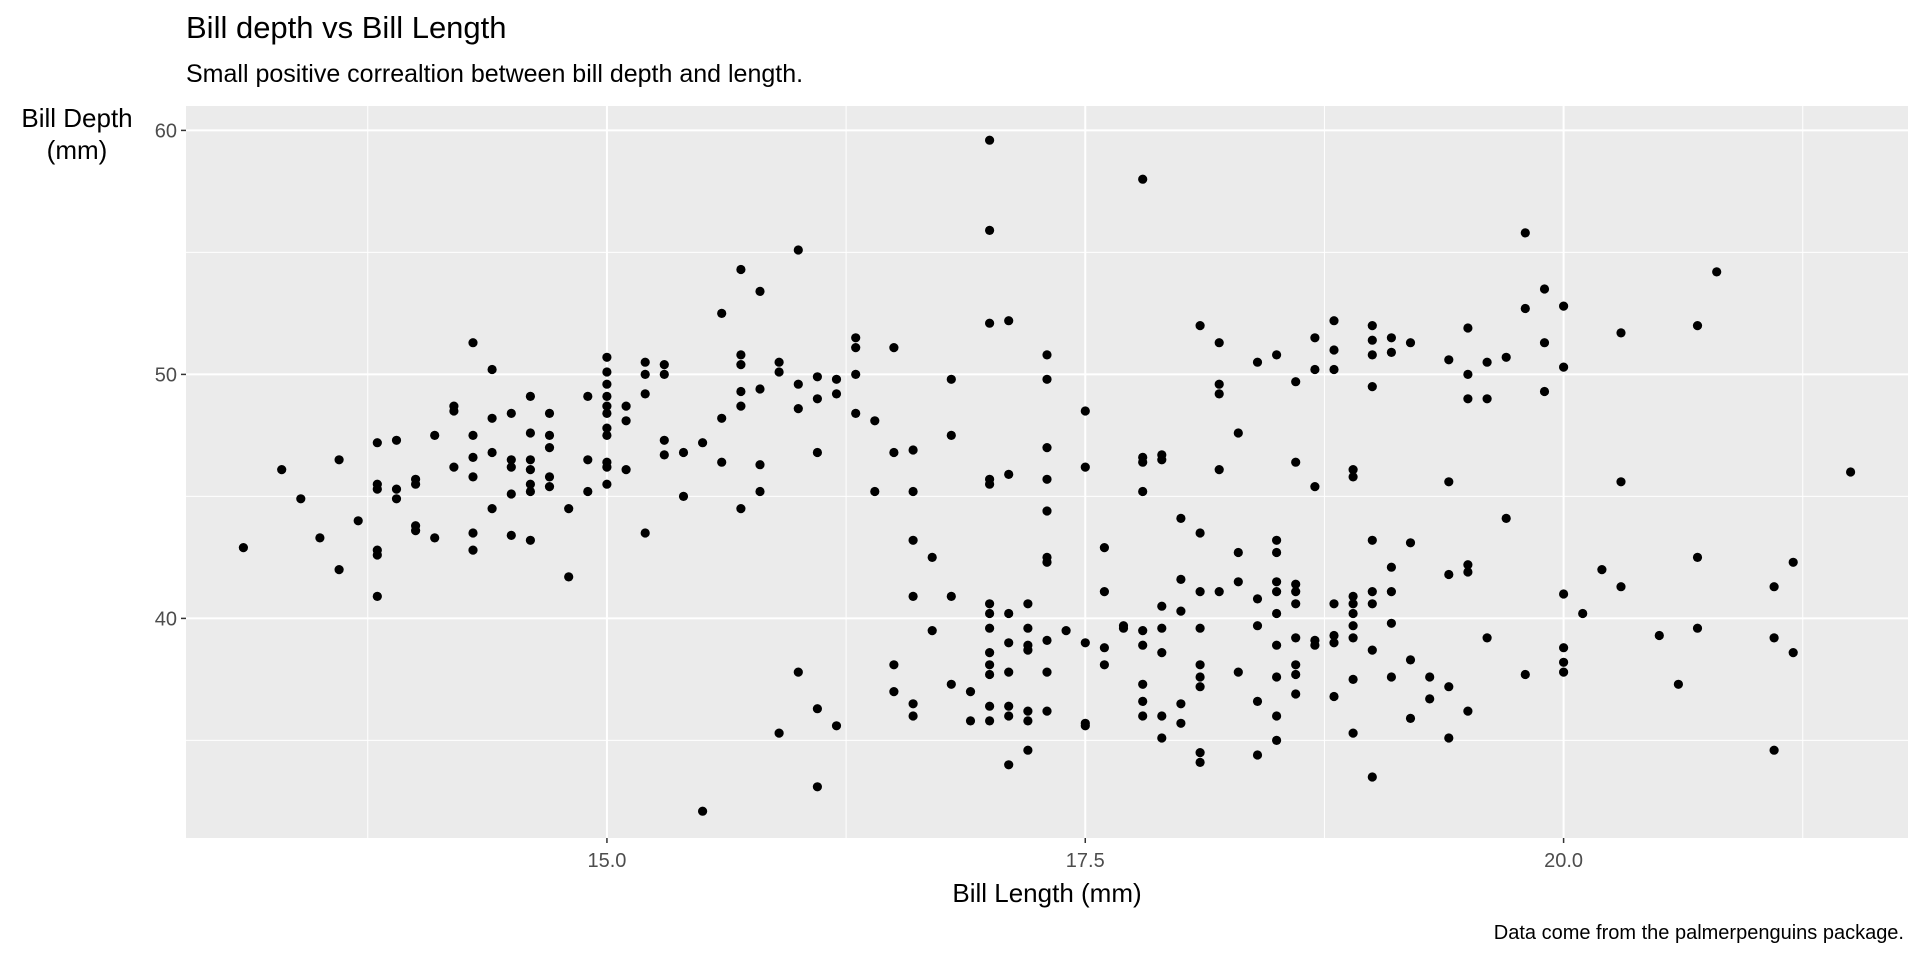  Describe the element at coordinates (1047, 893) in the screenshot. I see `x-axis-label: Bill Length (mm)` at that location.